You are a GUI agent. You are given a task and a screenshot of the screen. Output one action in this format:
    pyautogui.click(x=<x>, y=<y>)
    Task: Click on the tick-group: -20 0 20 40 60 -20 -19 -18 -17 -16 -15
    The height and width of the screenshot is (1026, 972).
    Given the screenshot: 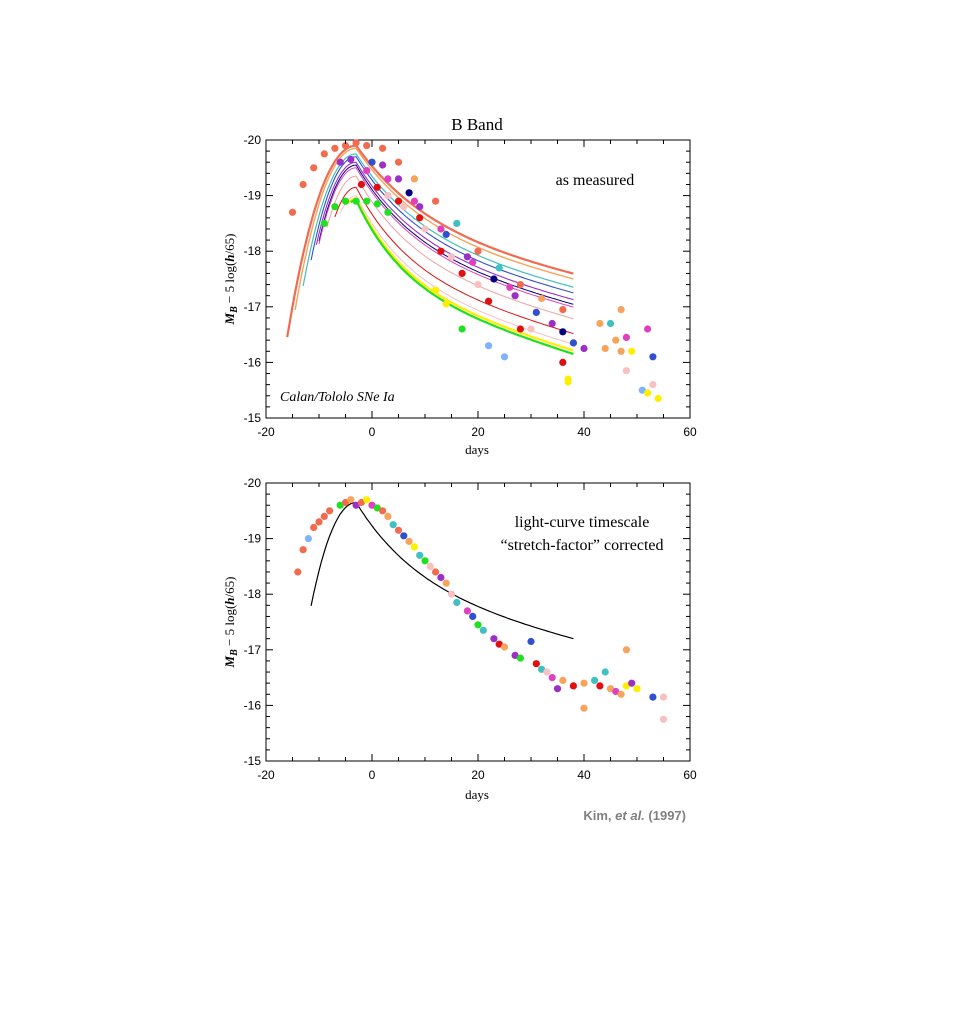 What is the action you would take?
    pyautogui.click(x=470, y=286)
    